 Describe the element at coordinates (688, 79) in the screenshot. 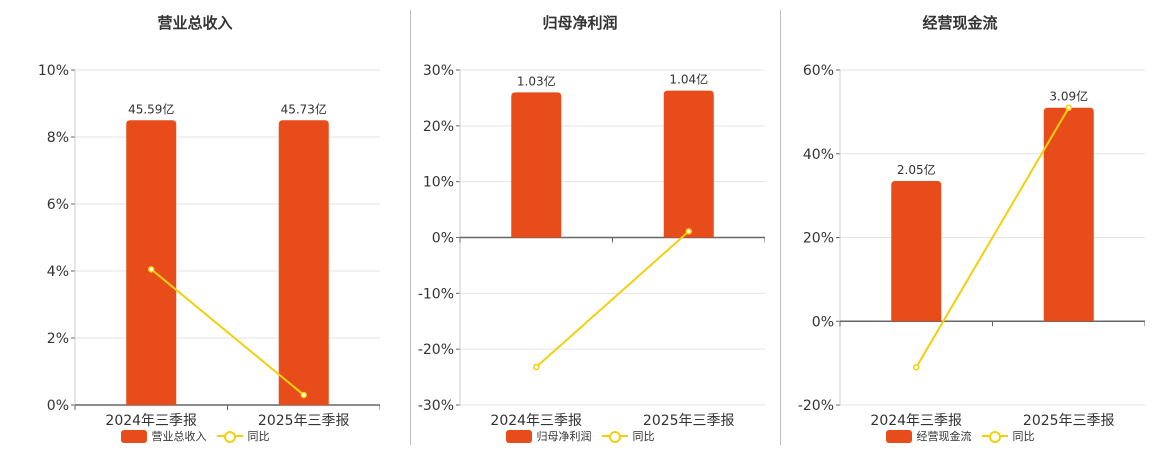

I see `bar-value-label: 1.04亿` at that location.